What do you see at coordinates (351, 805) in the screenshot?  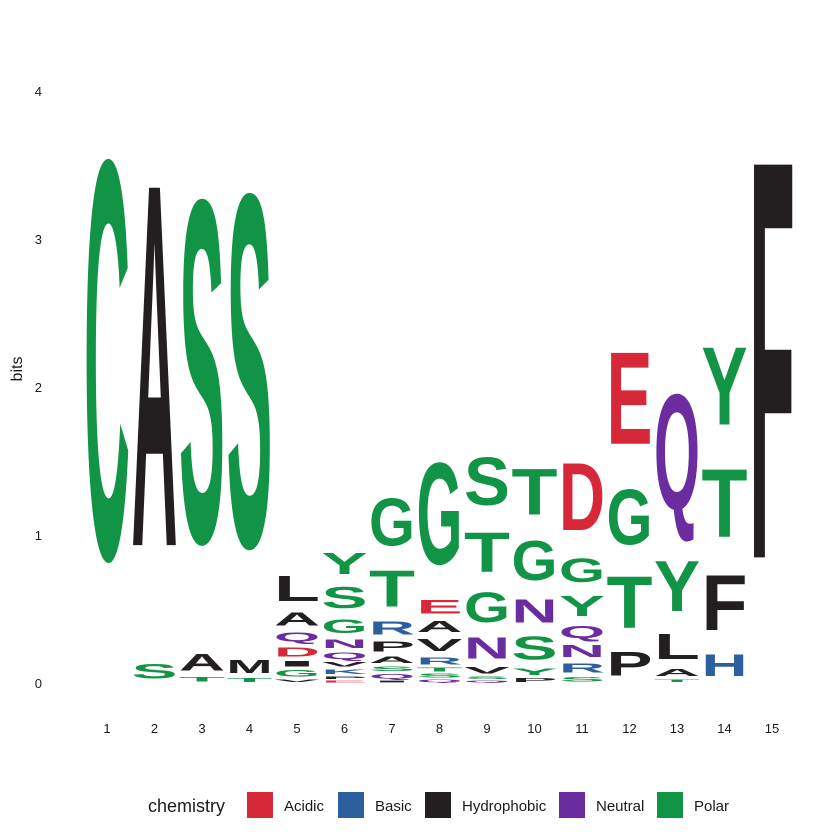 I see `legend-swatch-basic` at bounding box center [351, 805].